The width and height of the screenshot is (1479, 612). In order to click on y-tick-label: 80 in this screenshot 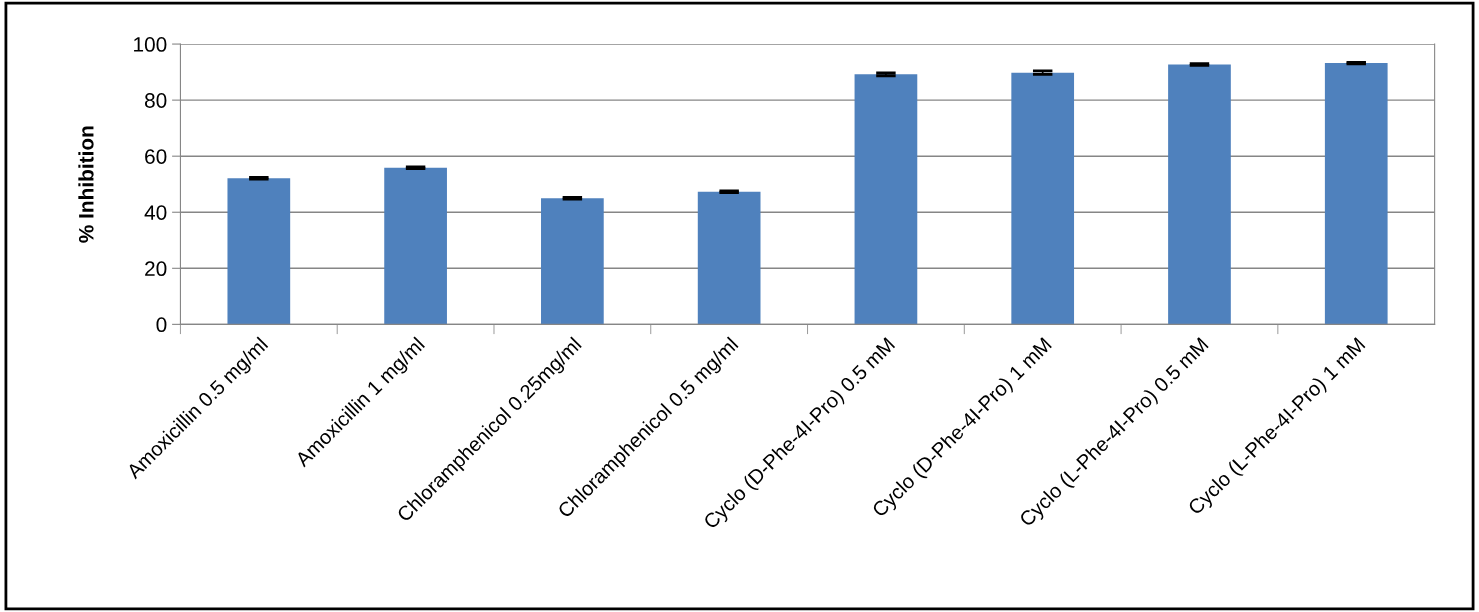, I will do `click(155, 100)`.